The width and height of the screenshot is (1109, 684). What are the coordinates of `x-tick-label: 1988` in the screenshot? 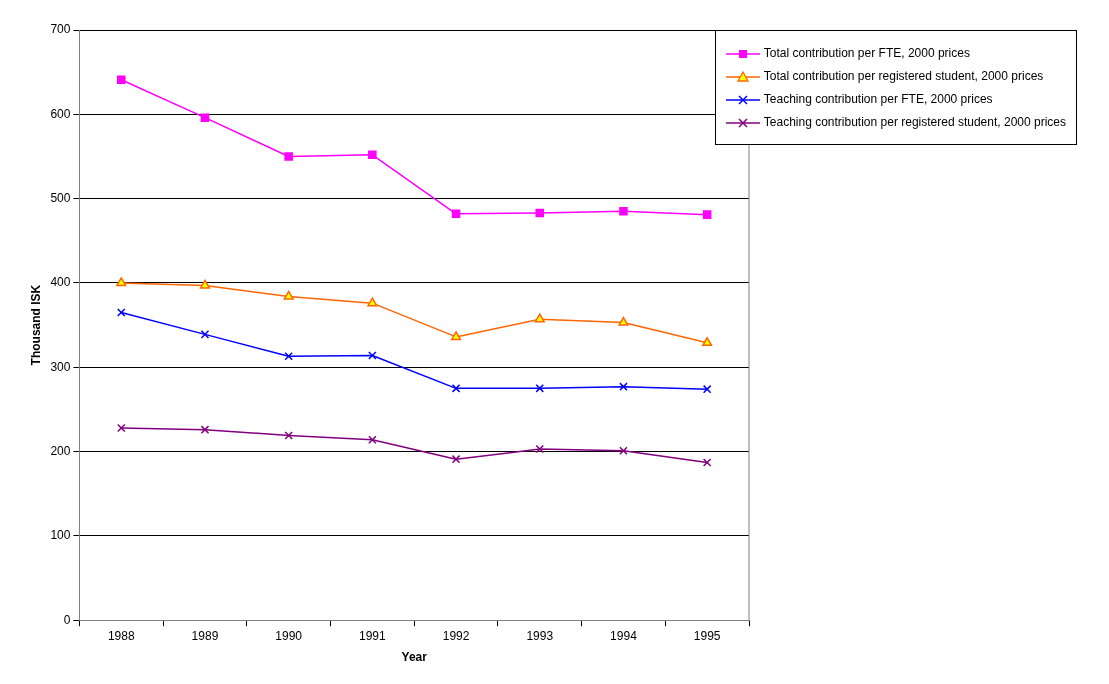 It's located at (121, 635).